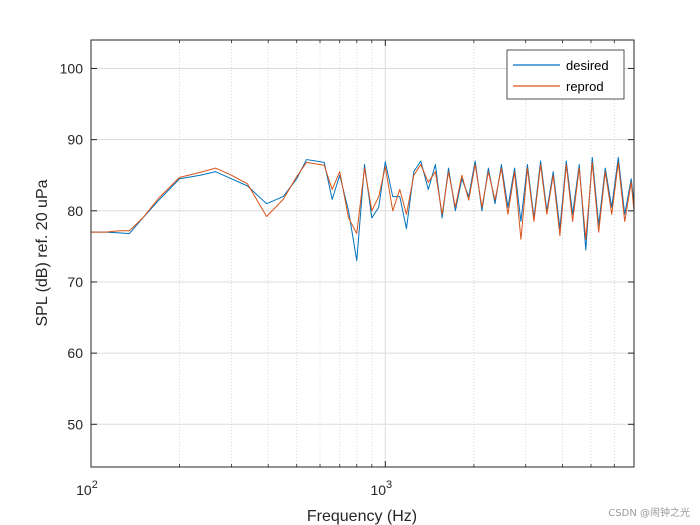 The image size is (700, 525). What do you see at coordinates (75, 353) in the screenshot?
I see `y-tick-label: 60` at bounding box center [75, 353].